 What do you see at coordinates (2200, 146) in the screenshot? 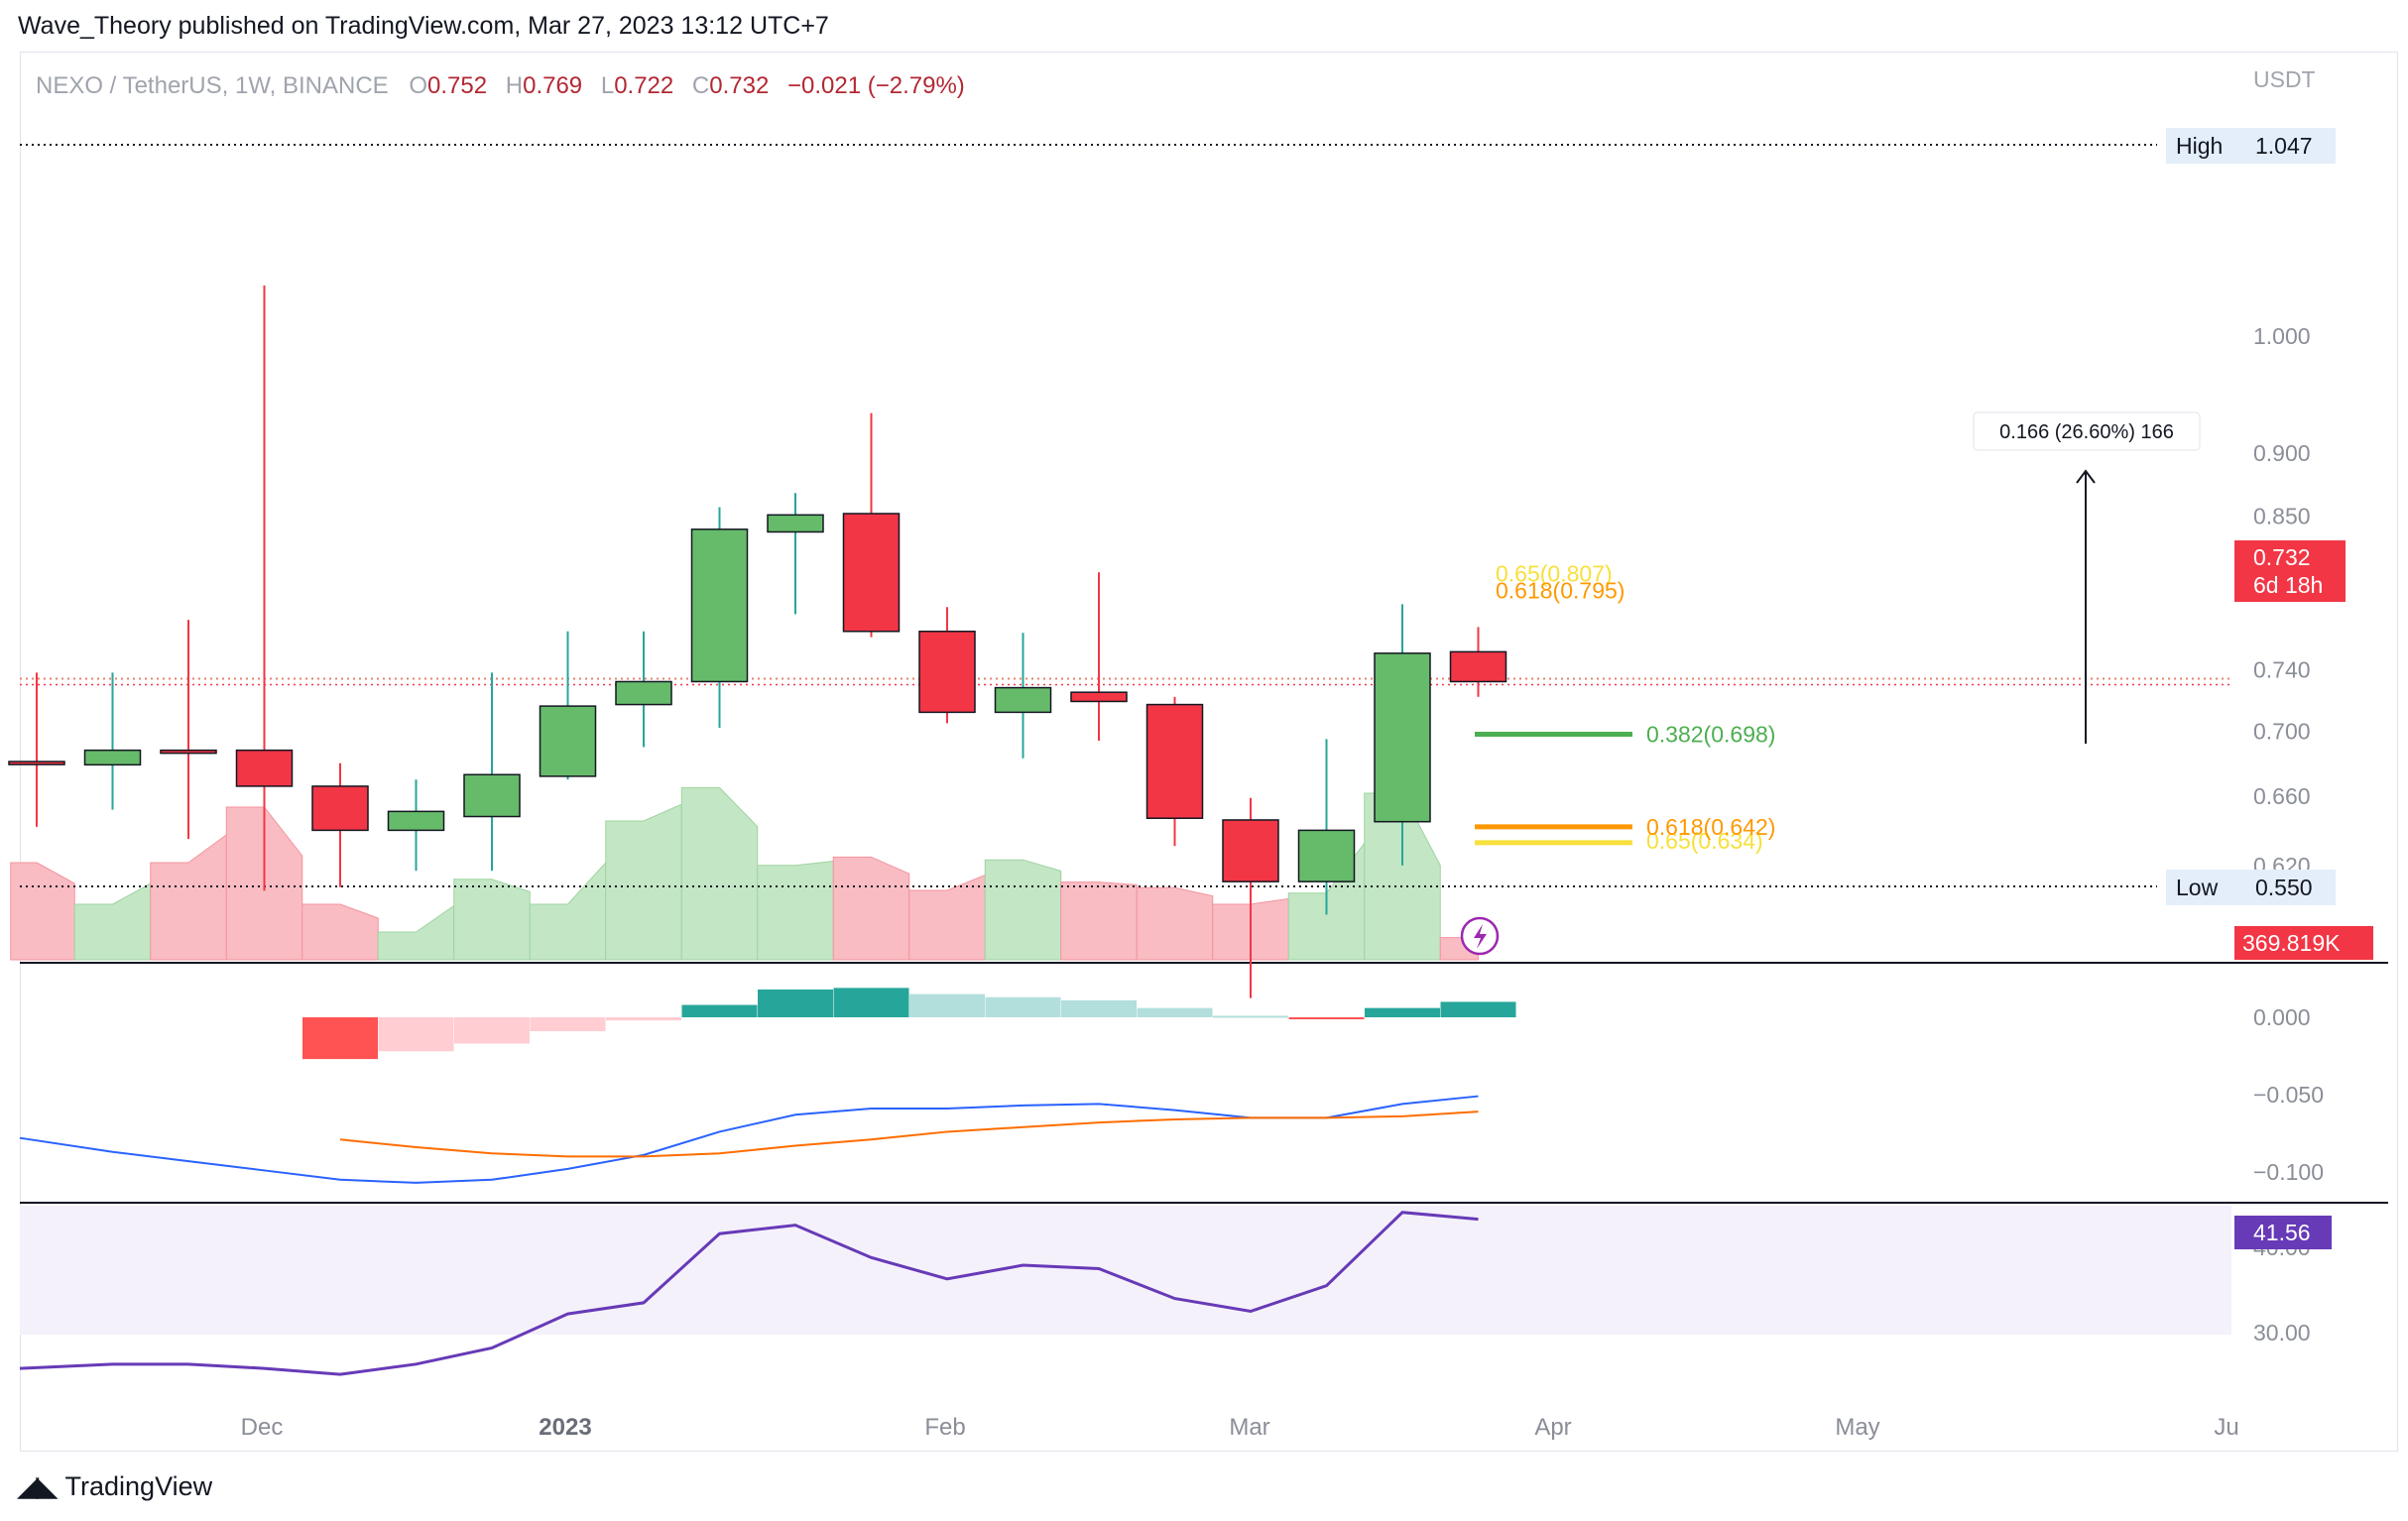
I see `high-label-text: High` at bounding box center [2200, 146].